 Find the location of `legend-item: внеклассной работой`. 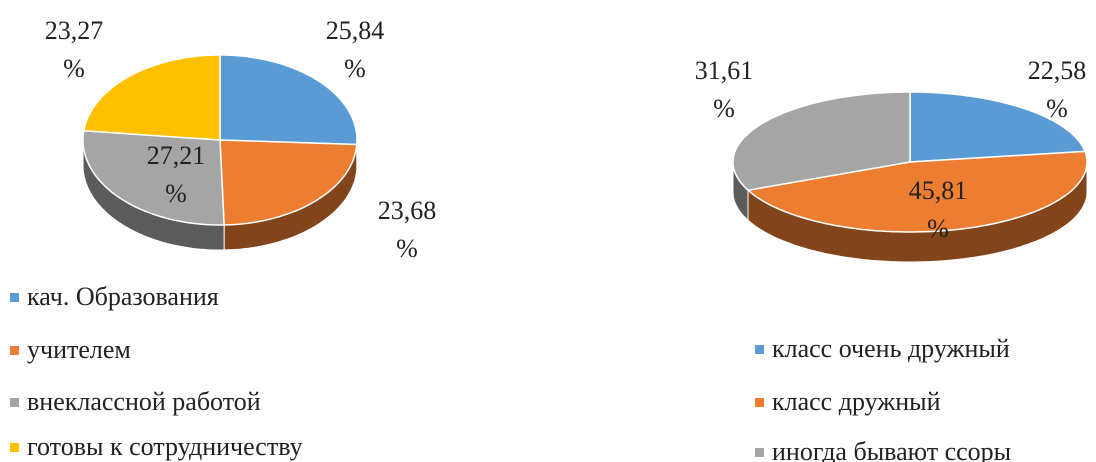

legend-item: внеклассной работой is located at coordinates (135, 402).